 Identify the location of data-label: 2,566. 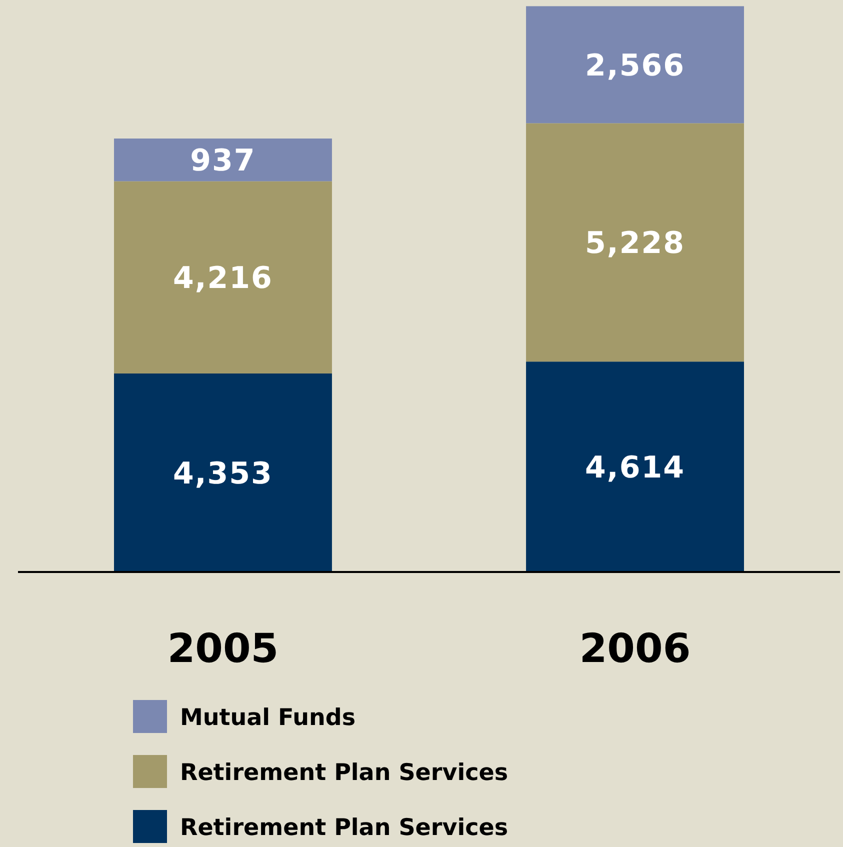
(635, 66).